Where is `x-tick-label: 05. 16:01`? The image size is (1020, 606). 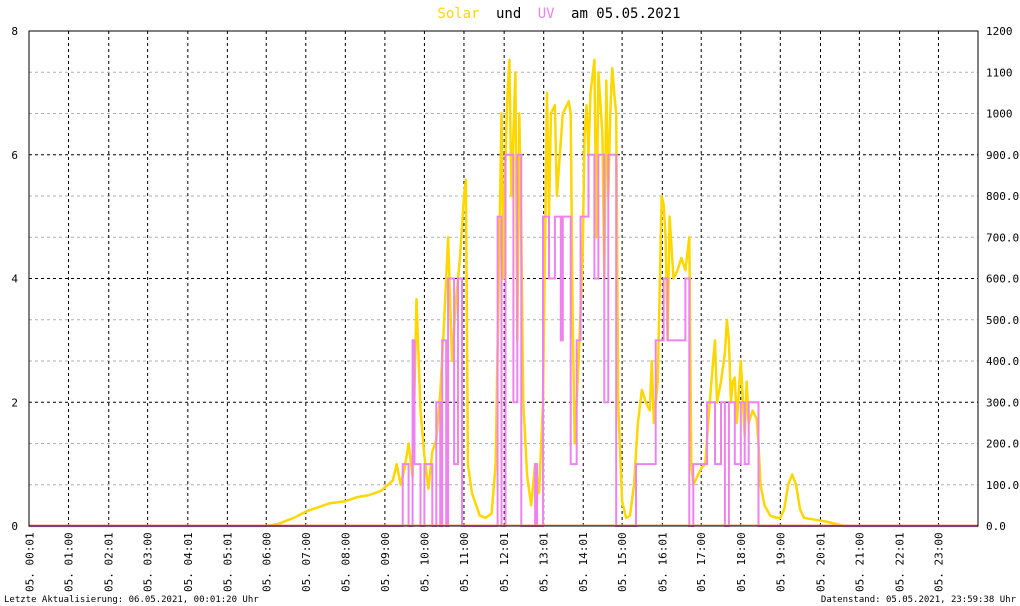 x-tick-label: 05. 16:01 is located at coordinates (662, 562).